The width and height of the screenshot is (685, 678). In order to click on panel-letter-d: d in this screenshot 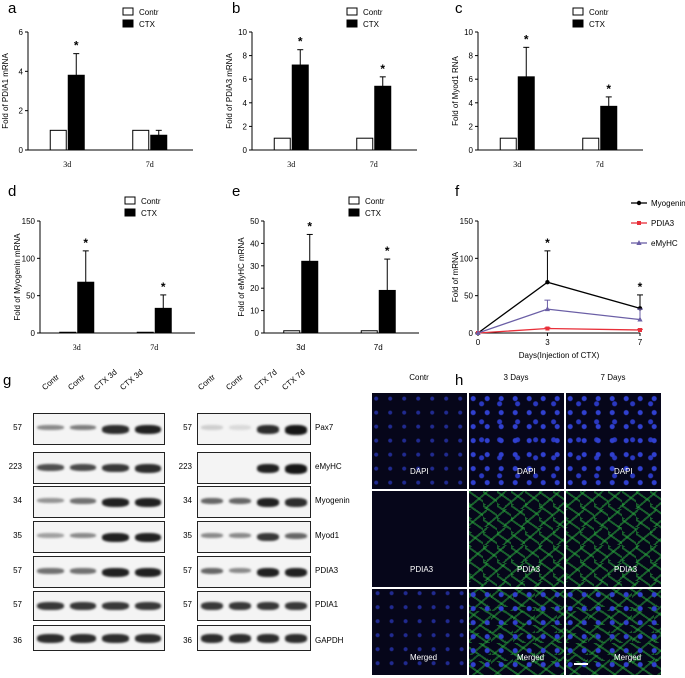, I will do `click(12, 191)`.